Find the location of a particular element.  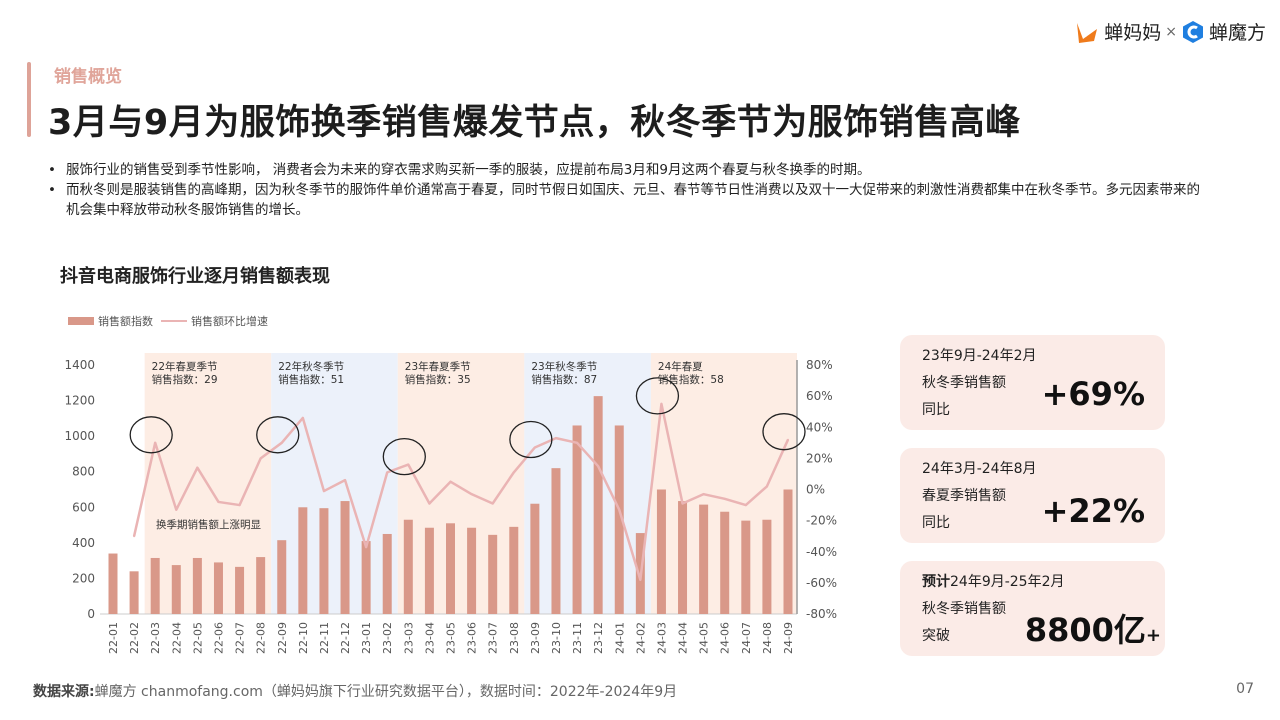

x-tick-label: 24-01 is located at coordinates (619, 638).